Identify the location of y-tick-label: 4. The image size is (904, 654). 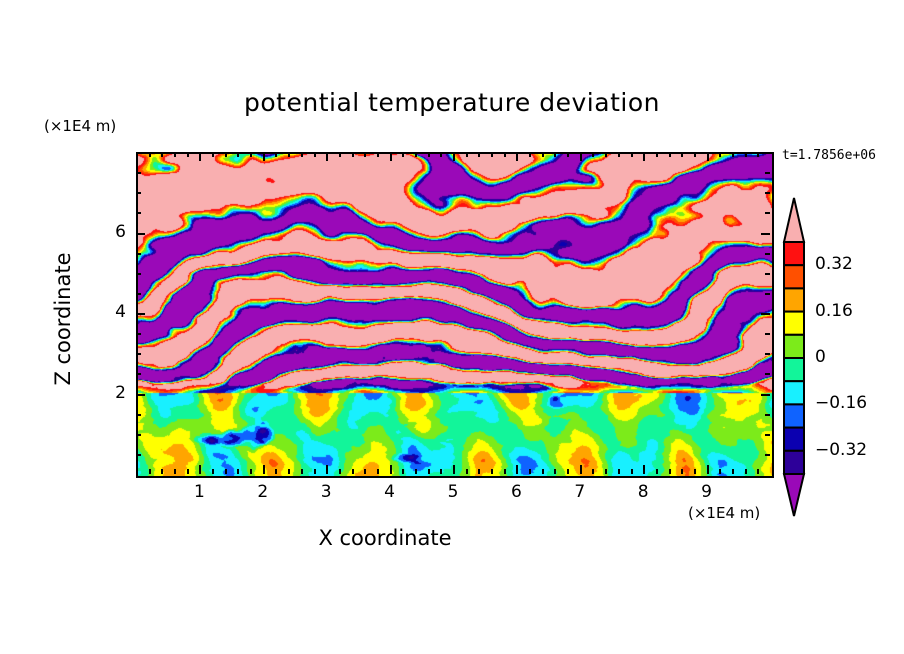
(120, 312).